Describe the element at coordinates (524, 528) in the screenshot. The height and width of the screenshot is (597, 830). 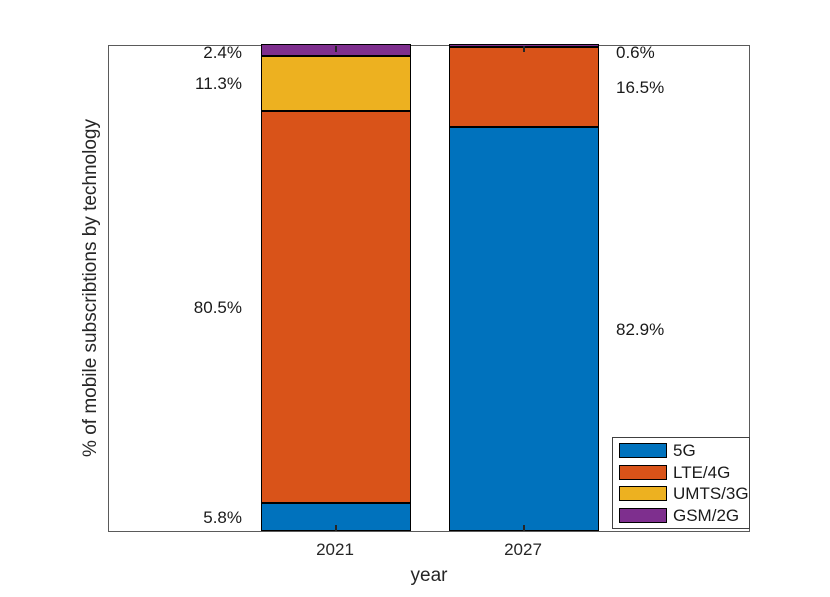
I see `x-tick-mark-bottom-2027` at that location.